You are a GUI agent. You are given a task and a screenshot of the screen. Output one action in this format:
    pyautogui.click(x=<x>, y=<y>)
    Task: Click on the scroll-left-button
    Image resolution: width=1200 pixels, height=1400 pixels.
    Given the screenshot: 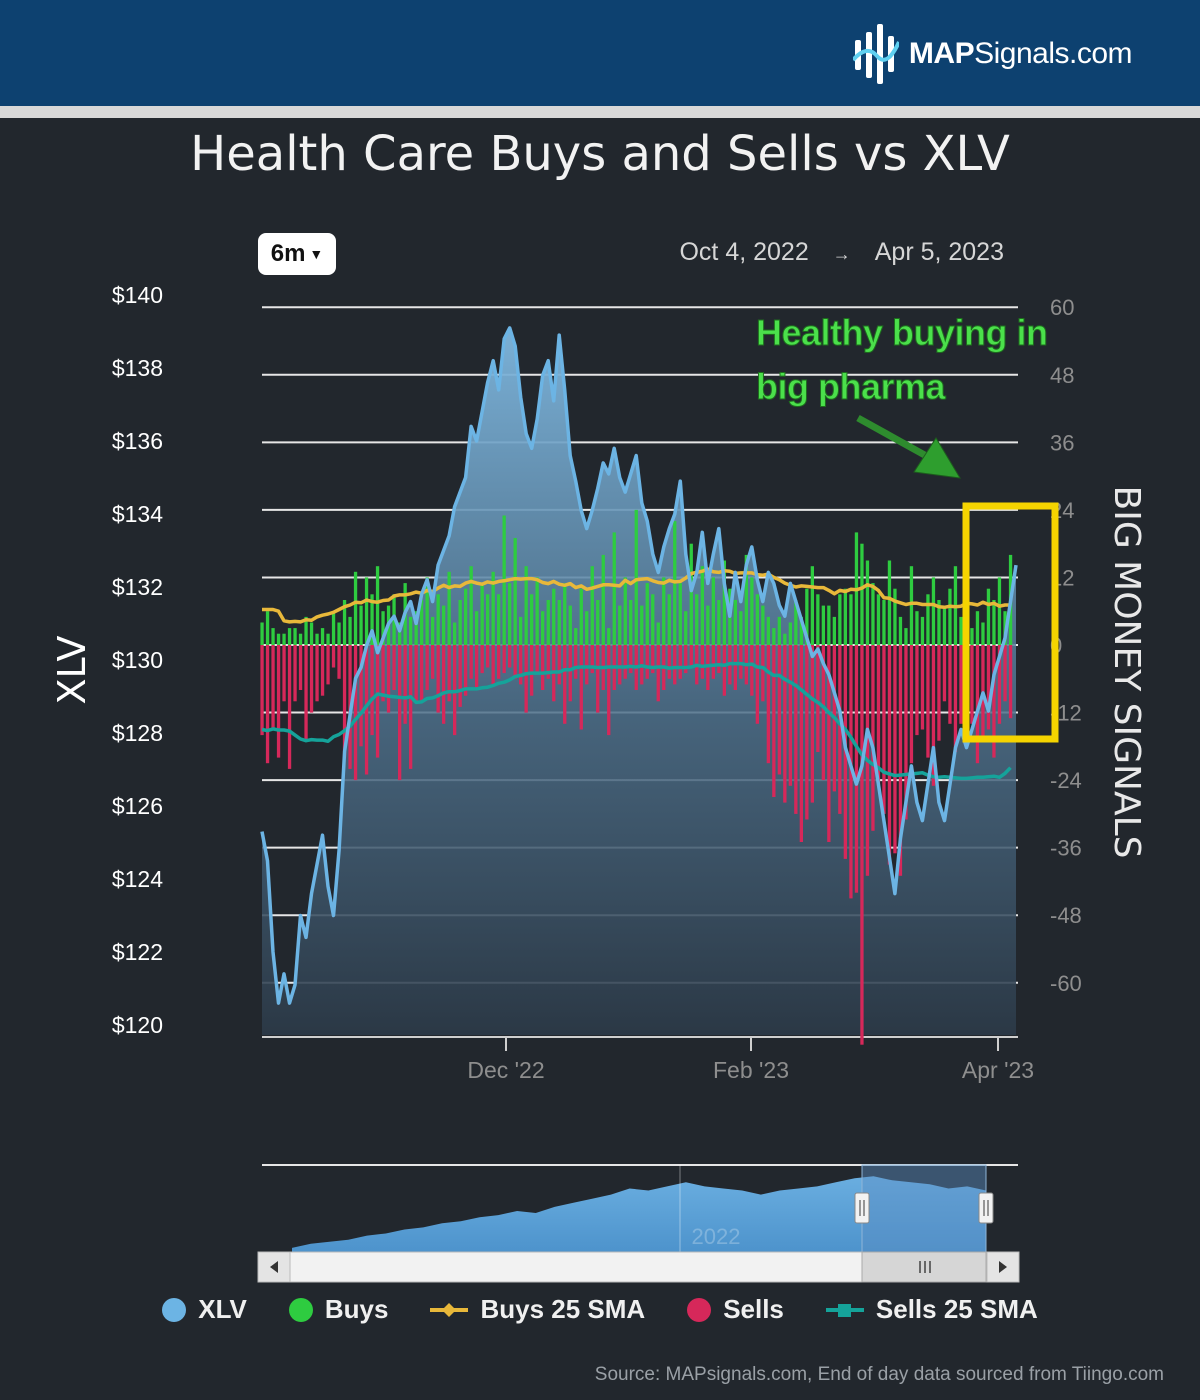 What is the action you would take?
    pyautogui.click(x=274, y=1267)
    